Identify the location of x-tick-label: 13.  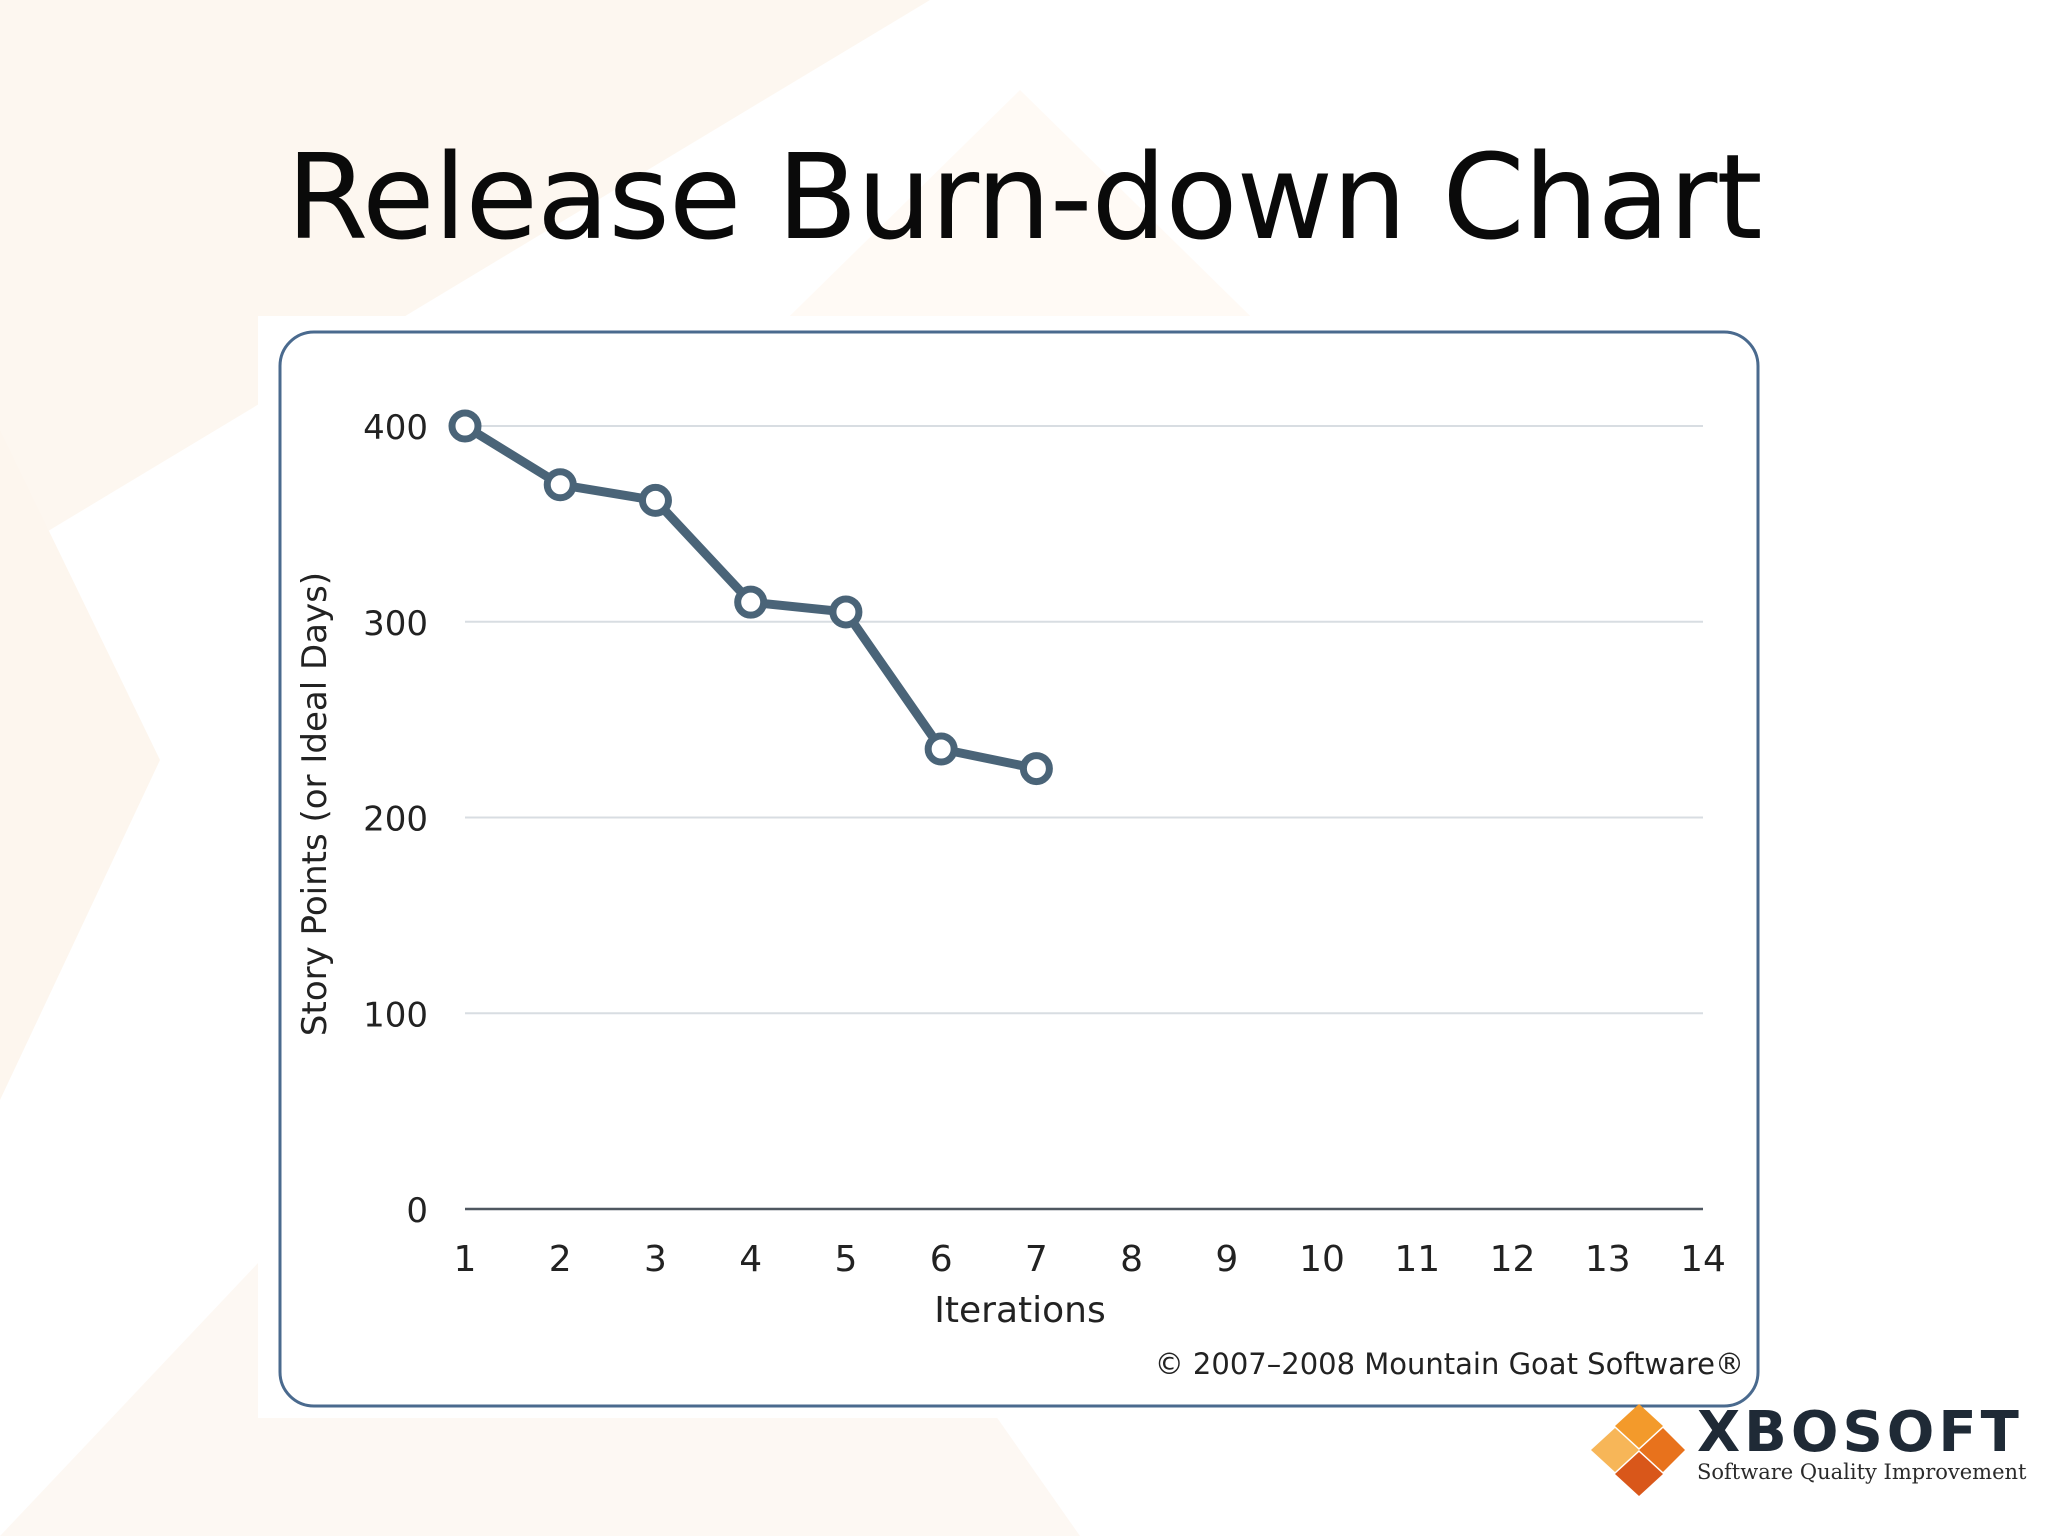
(1608, 1259).